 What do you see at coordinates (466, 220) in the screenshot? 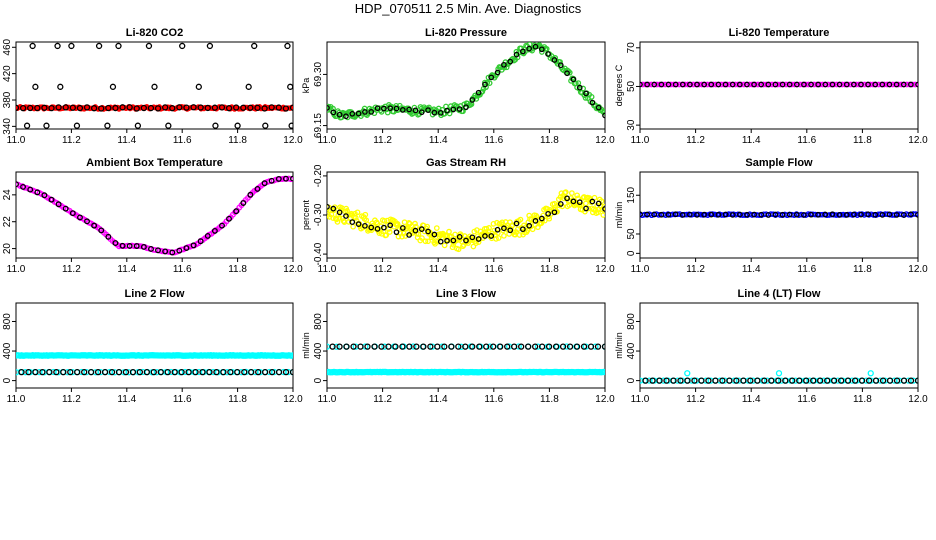
I see `series-rh-avg` at bounding box center [466, 220].